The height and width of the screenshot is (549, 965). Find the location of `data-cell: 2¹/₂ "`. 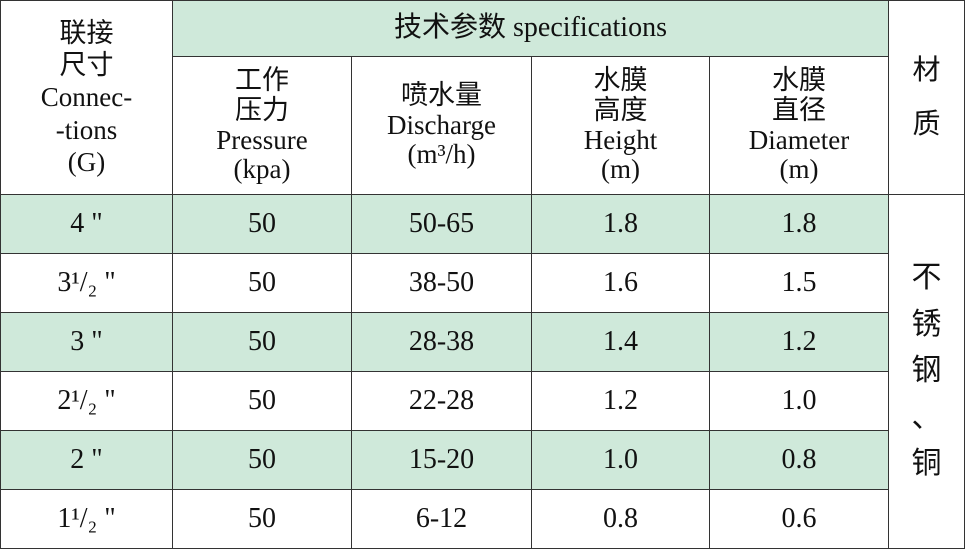

data-cell: 2¹/₂ " is located at coordinates (86, 401).